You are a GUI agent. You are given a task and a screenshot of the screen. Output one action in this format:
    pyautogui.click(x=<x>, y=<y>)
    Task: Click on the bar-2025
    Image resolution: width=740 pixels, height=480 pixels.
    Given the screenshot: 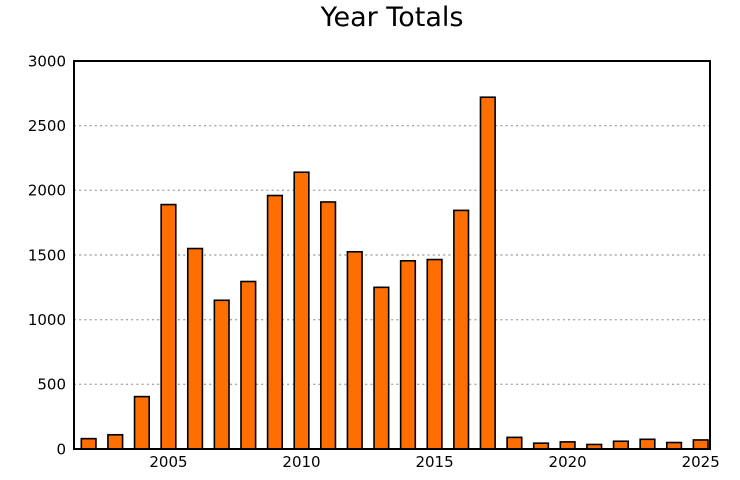 What is the action you would take?
    pyautogui.click(x=700, y=444)
    